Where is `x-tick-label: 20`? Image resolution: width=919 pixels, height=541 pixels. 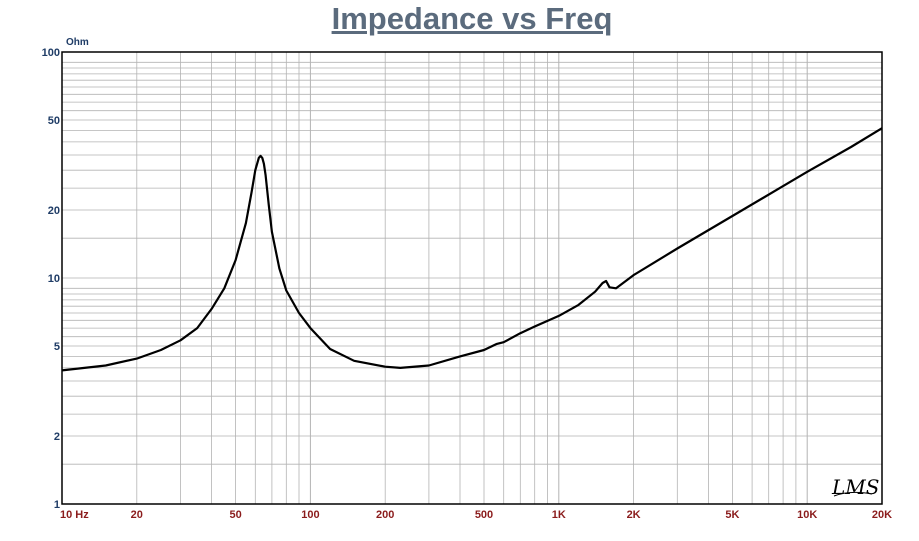 x-tick-label: 20 is located at coordinates (137, 515).